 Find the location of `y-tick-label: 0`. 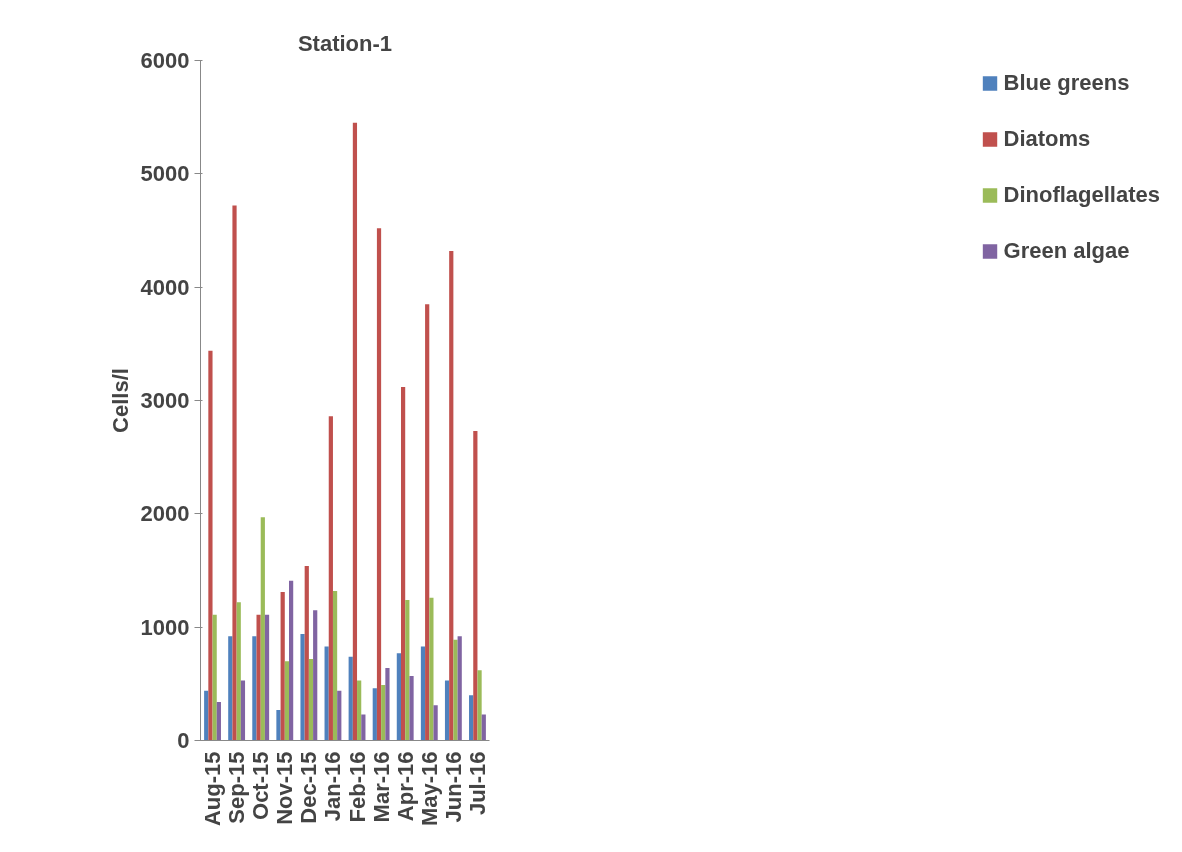

y-tick-label: 0 is located at coordinates (183, 740).